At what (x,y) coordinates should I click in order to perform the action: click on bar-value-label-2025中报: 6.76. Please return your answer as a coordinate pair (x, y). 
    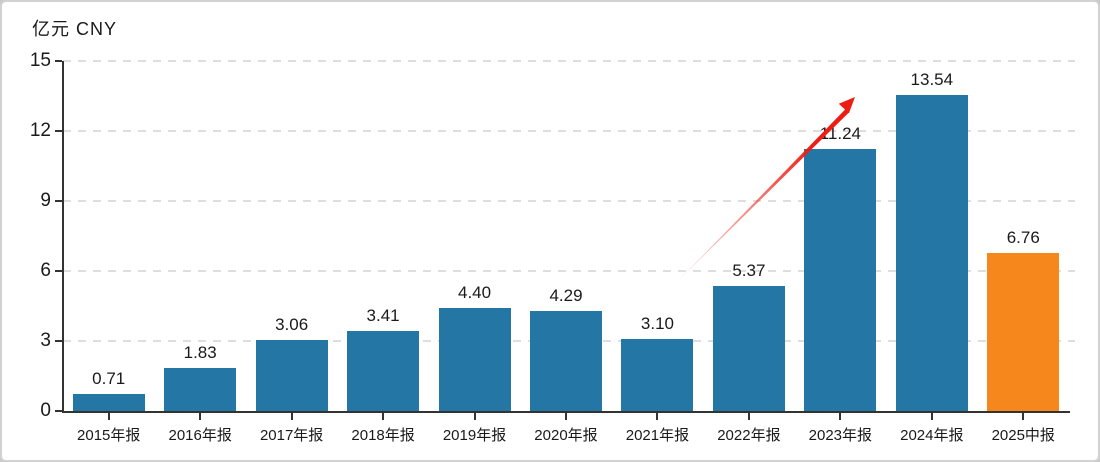
    Looking at the image, I should click on (1023, 238).